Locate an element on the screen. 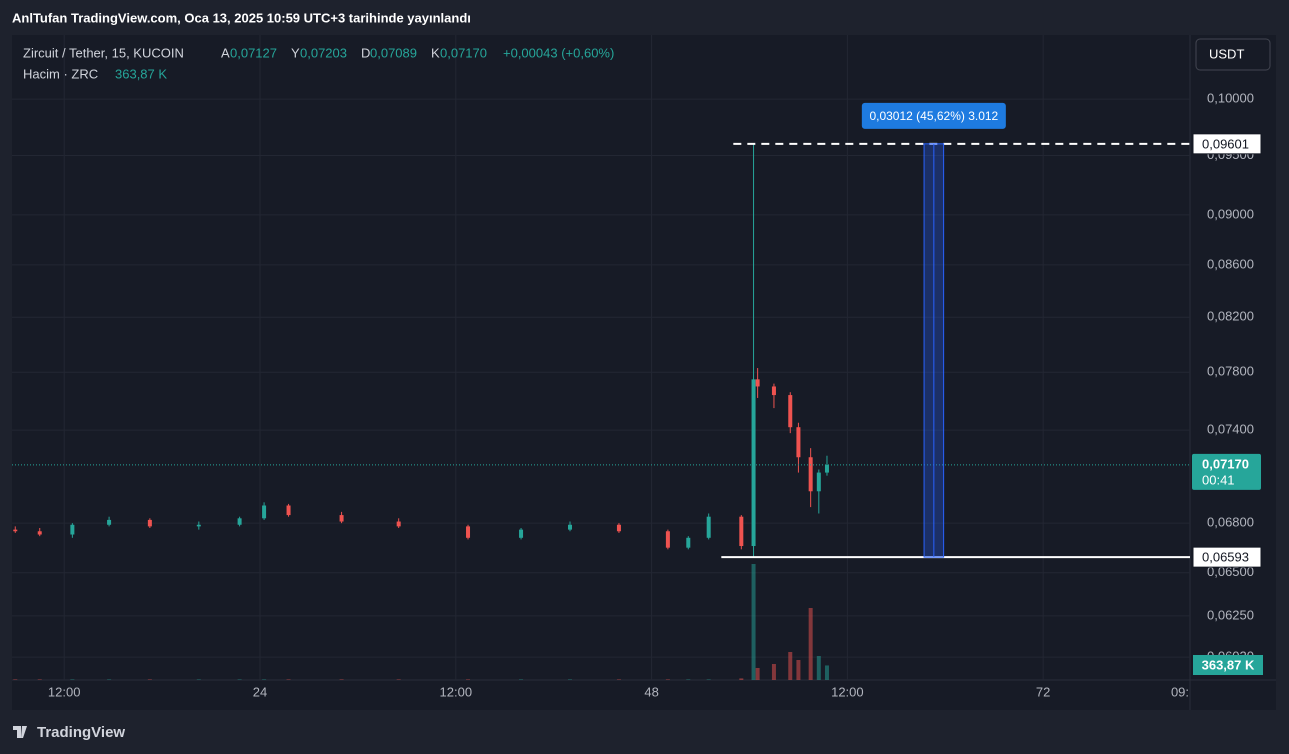 The width and height of the screenshot is (1289, 754). y-tick-label: 0,07800 is located at coordinates (1230, 371).